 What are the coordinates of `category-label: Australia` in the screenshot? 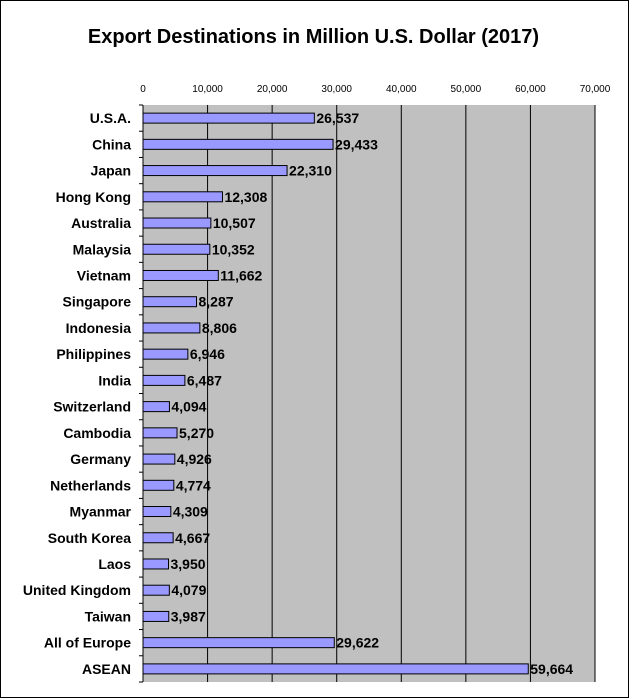 It's located at (101, 223).